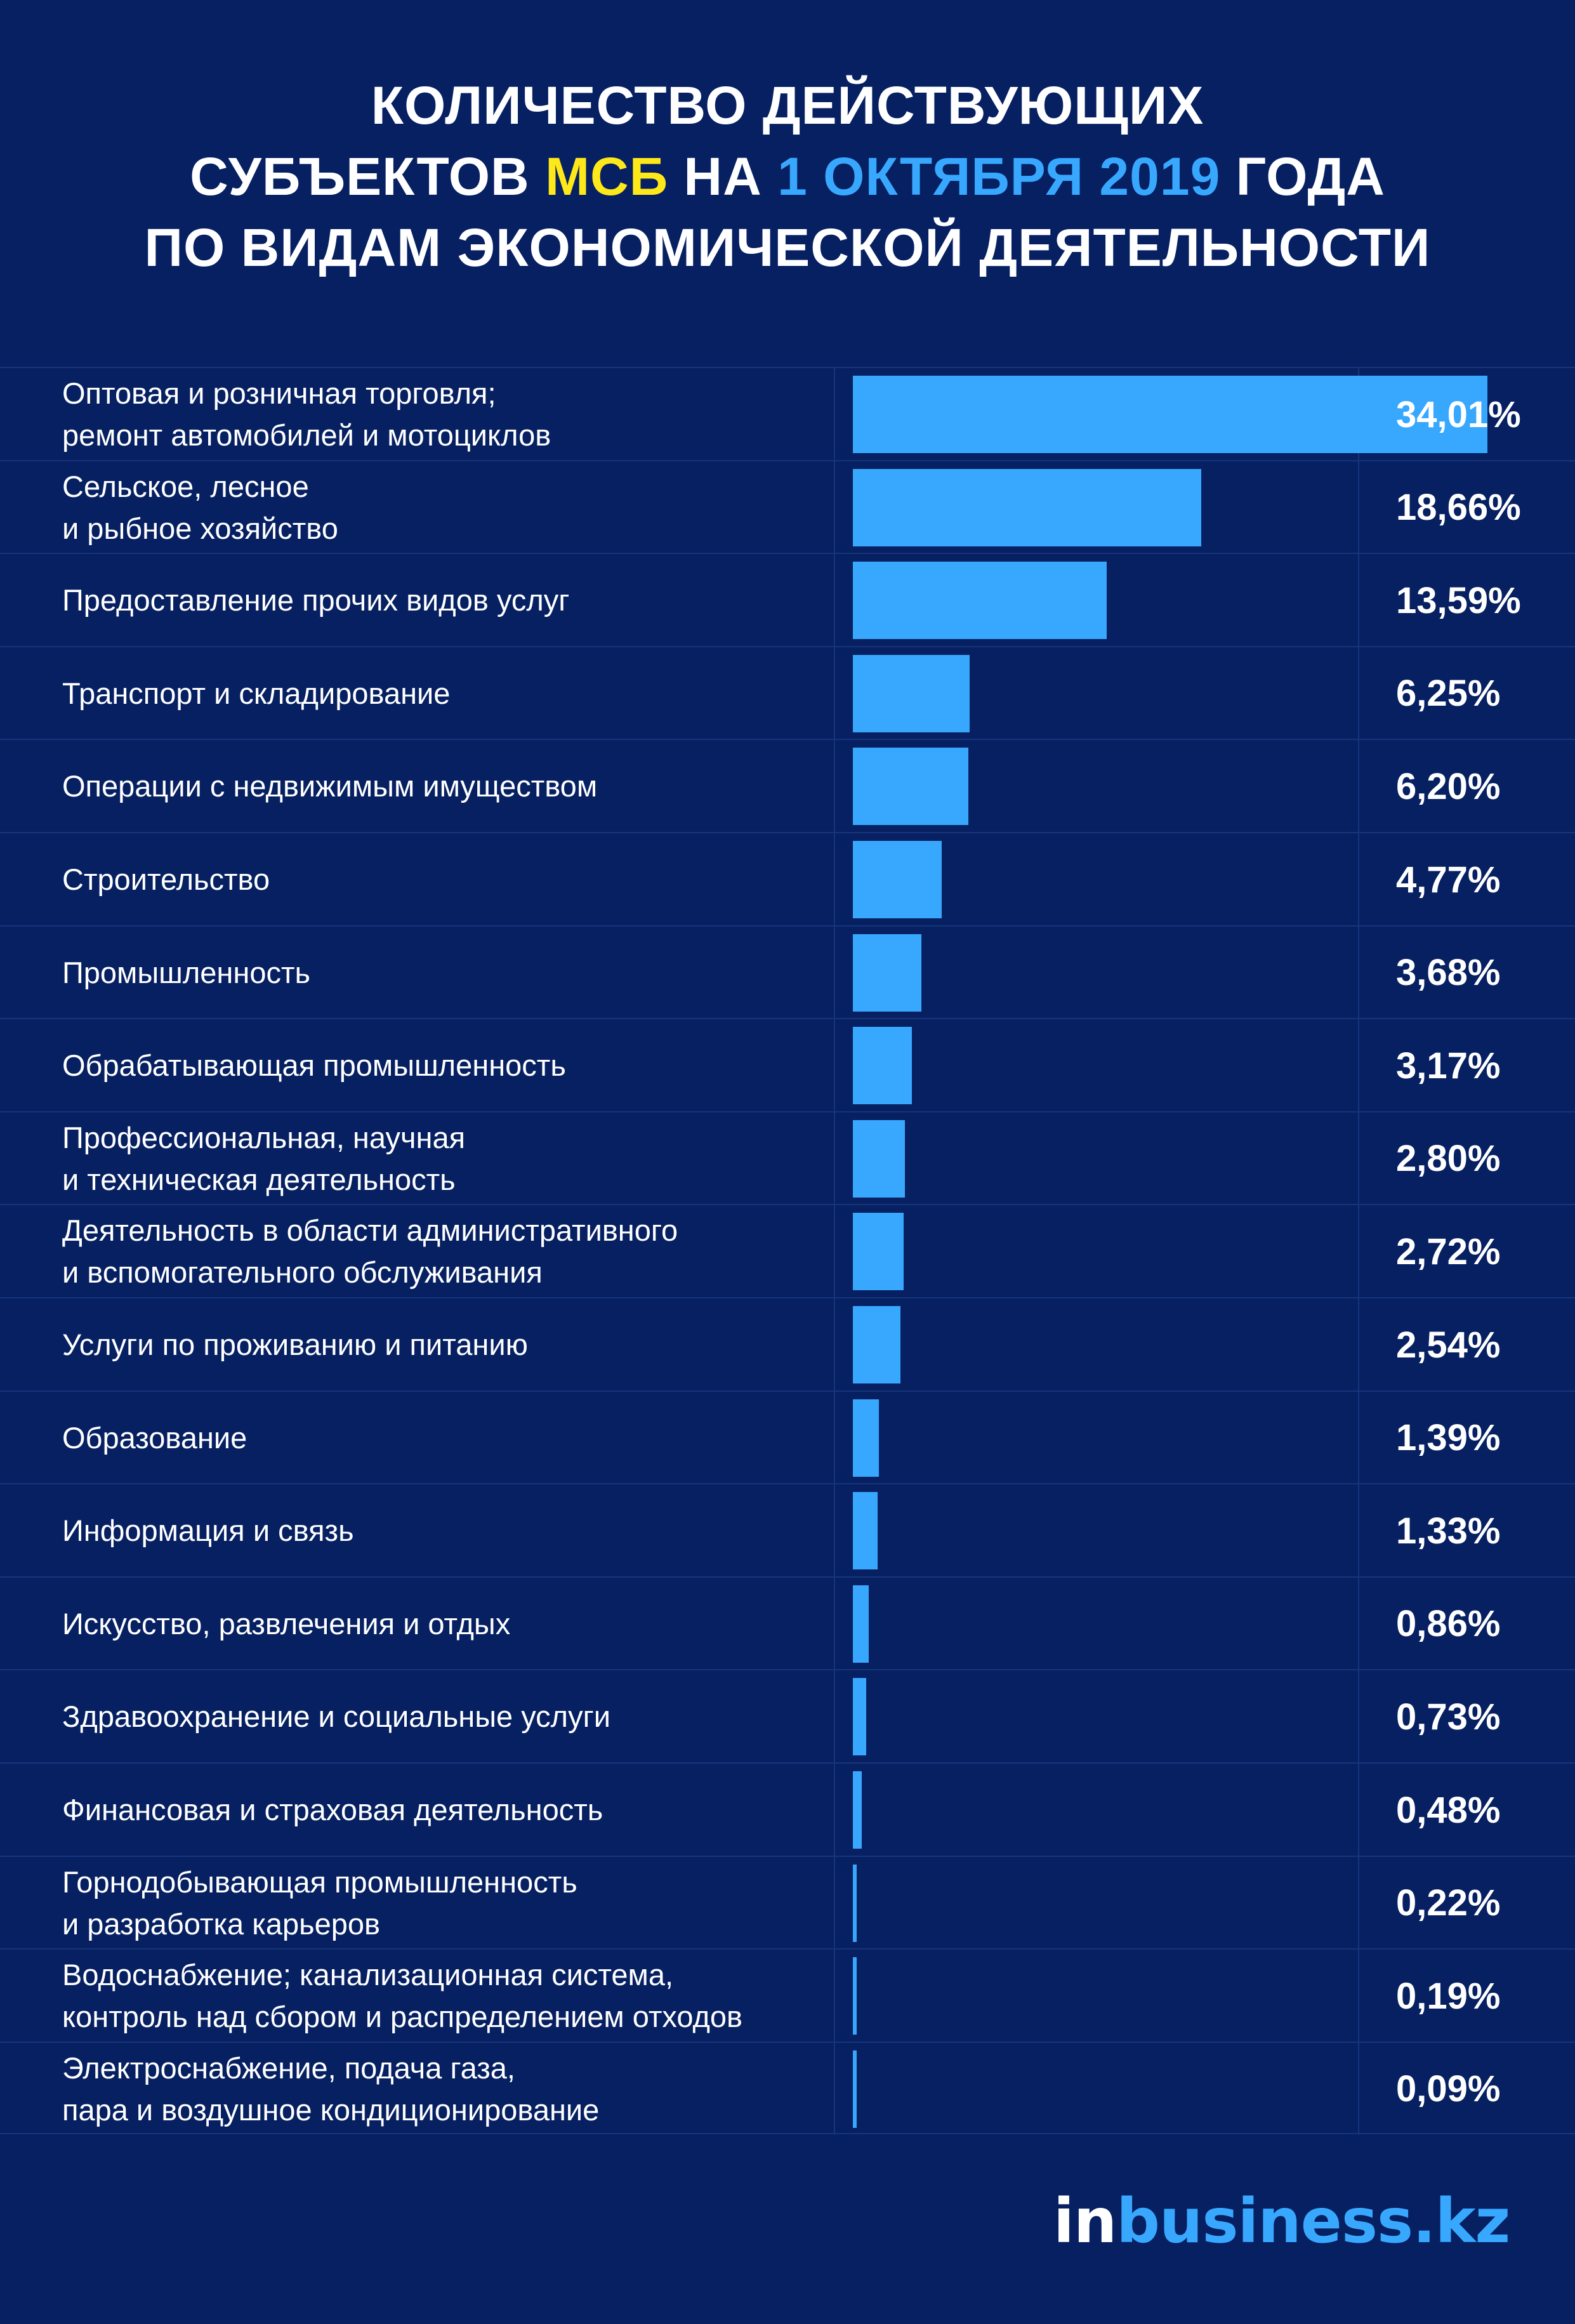 Image resolution: width=1575 pixels, height=2324 pixels. What do you see at coordinates (1448, 2089) in the screenshot?
I see `value-label: 0,09%` at bounding box center [1448, 2089].